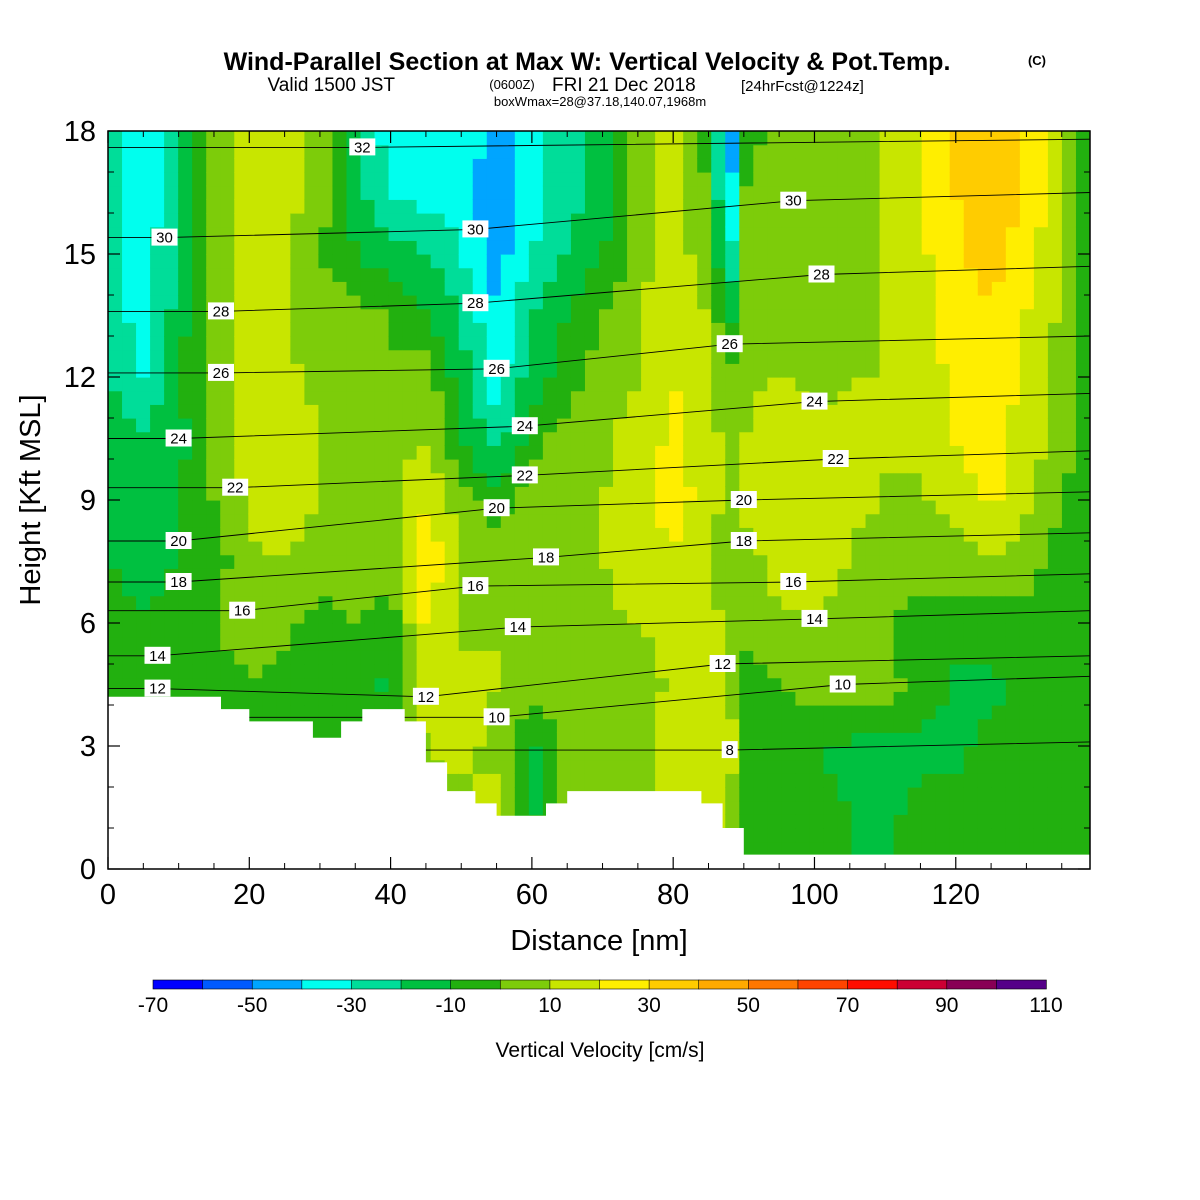  Describe the element at coordinates (376, 984) in the screenshot. I see `colorbar-swatch` at that location.